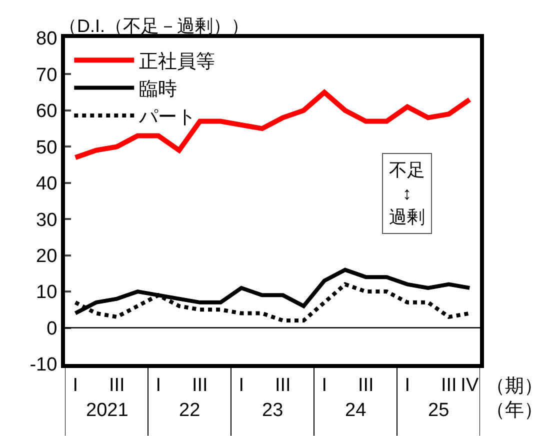 Image resolution: width=543 pixels, height=436 pixels. I want to click on legend-label: 正社員等, so click(177, 62).